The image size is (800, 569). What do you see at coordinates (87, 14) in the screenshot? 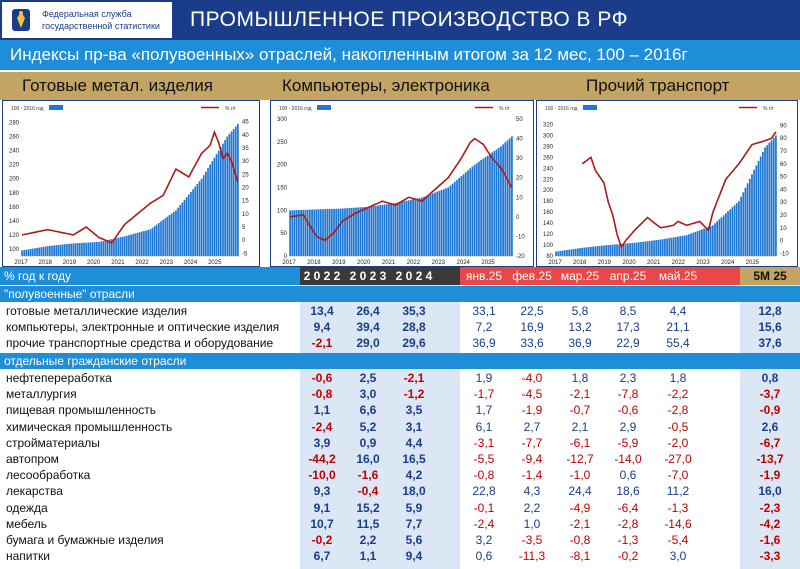
I see `logo-line1: Федеральная служба` at bounding box center [87, 14].